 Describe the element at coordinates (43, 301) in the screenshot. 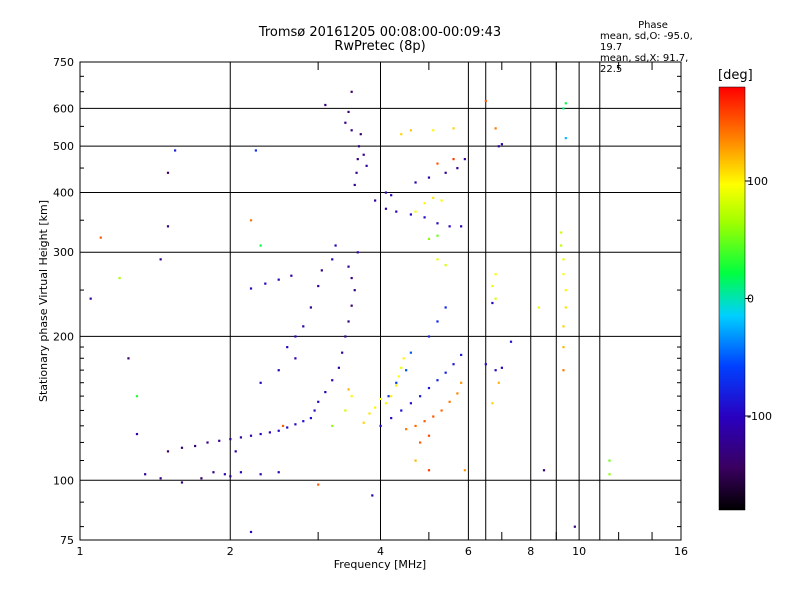

I see `y-axis-label: Stationary phase Virtual Height [km]` at that location.